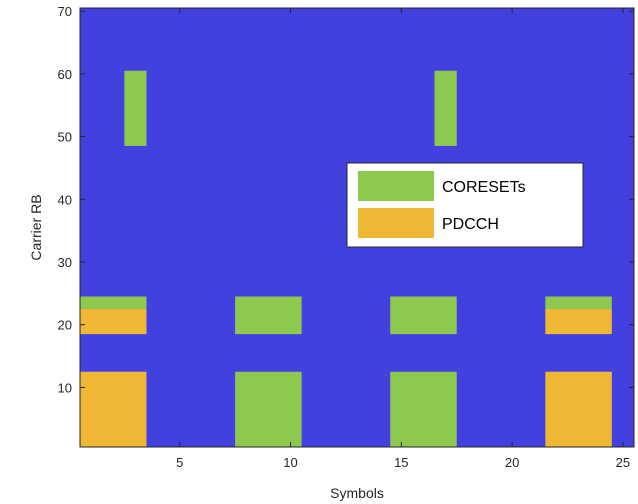  Describe the element at coordinates (357, 493) in the screenshot. I see `x-axis-label: Symbols` at that location.